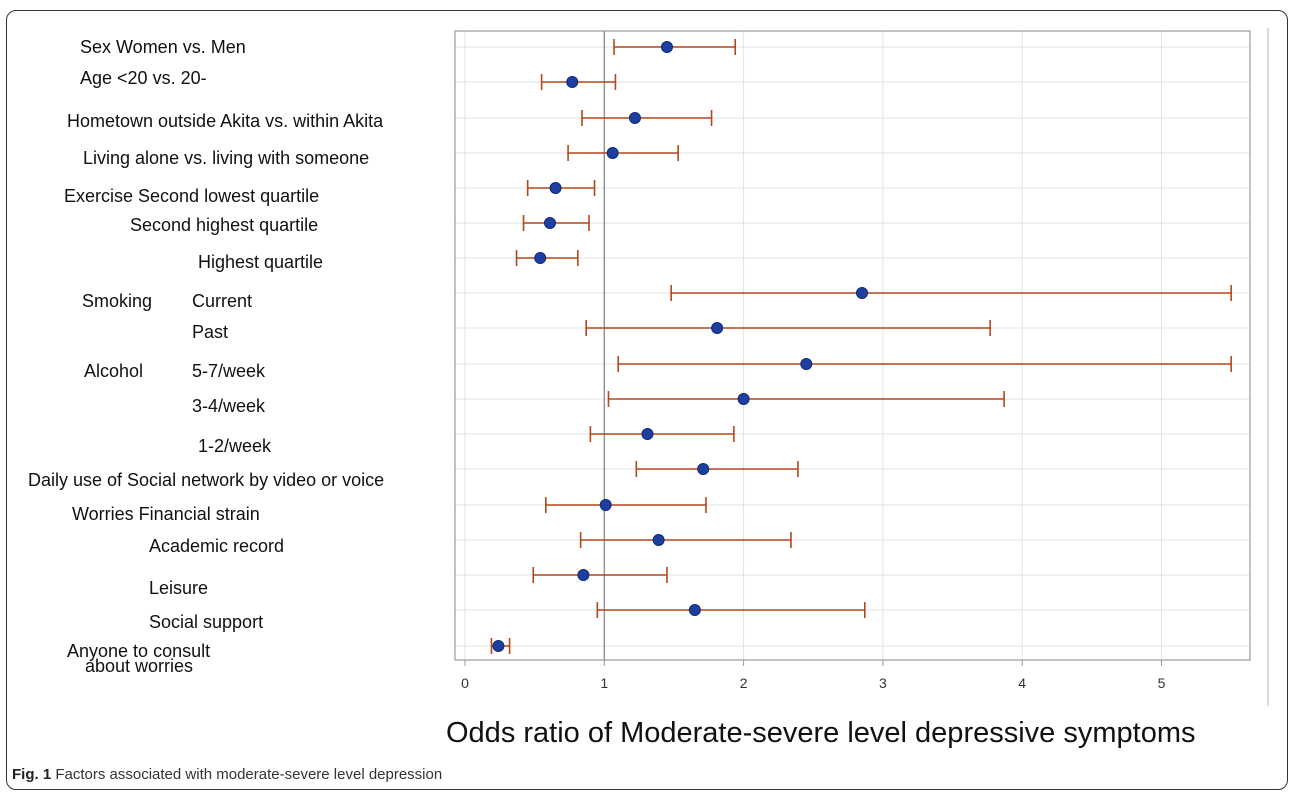 The image size is (1292, 795). I want to click on row-label-9-0: Alcohol, so click(113, 371).